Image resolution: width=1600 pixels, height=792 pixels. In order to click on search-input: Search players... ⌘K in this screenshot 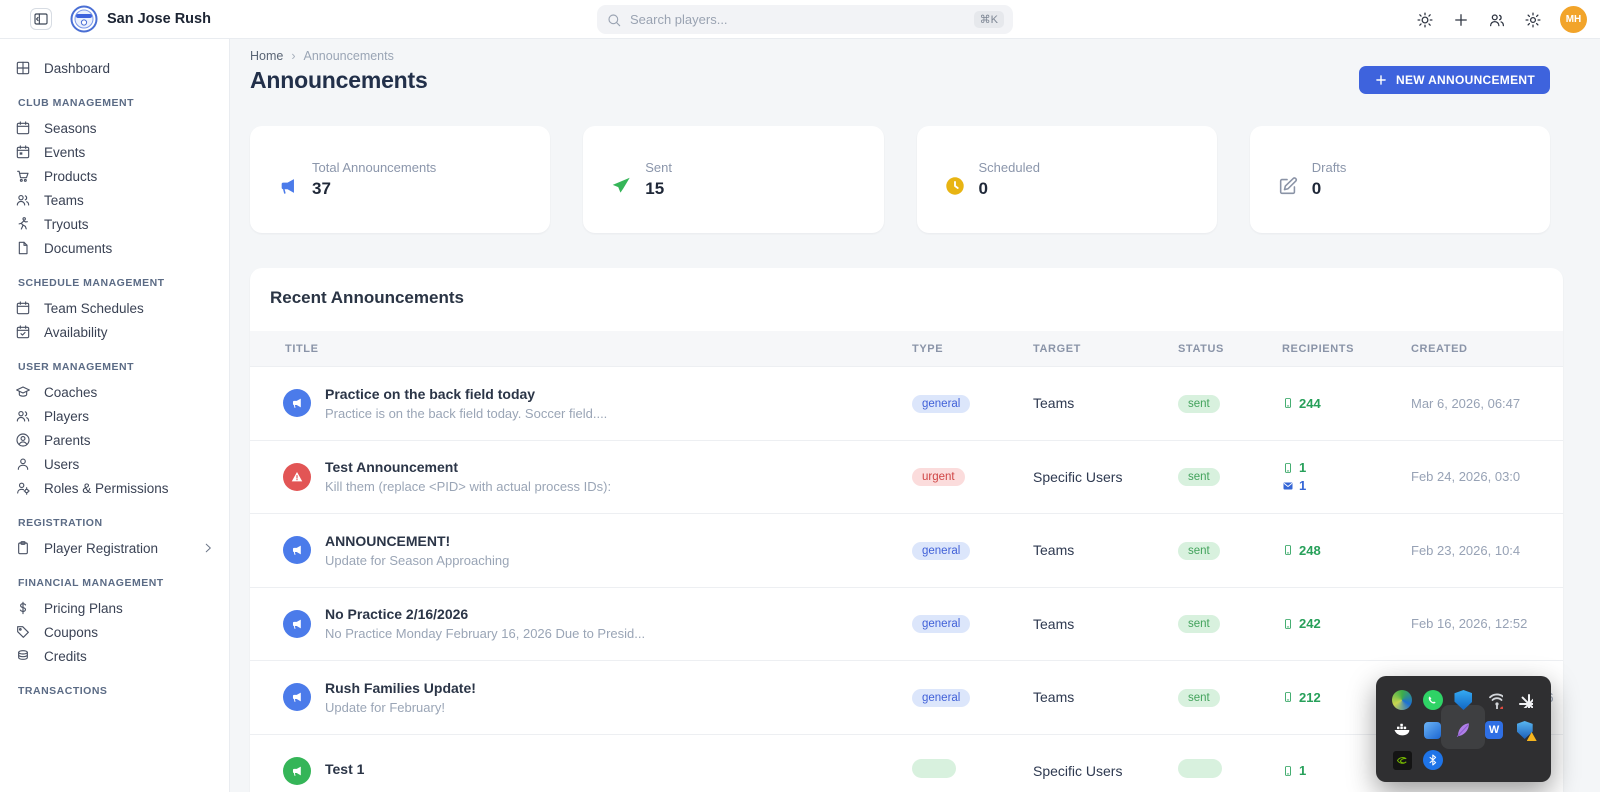, I will do `click(805, 19)`.